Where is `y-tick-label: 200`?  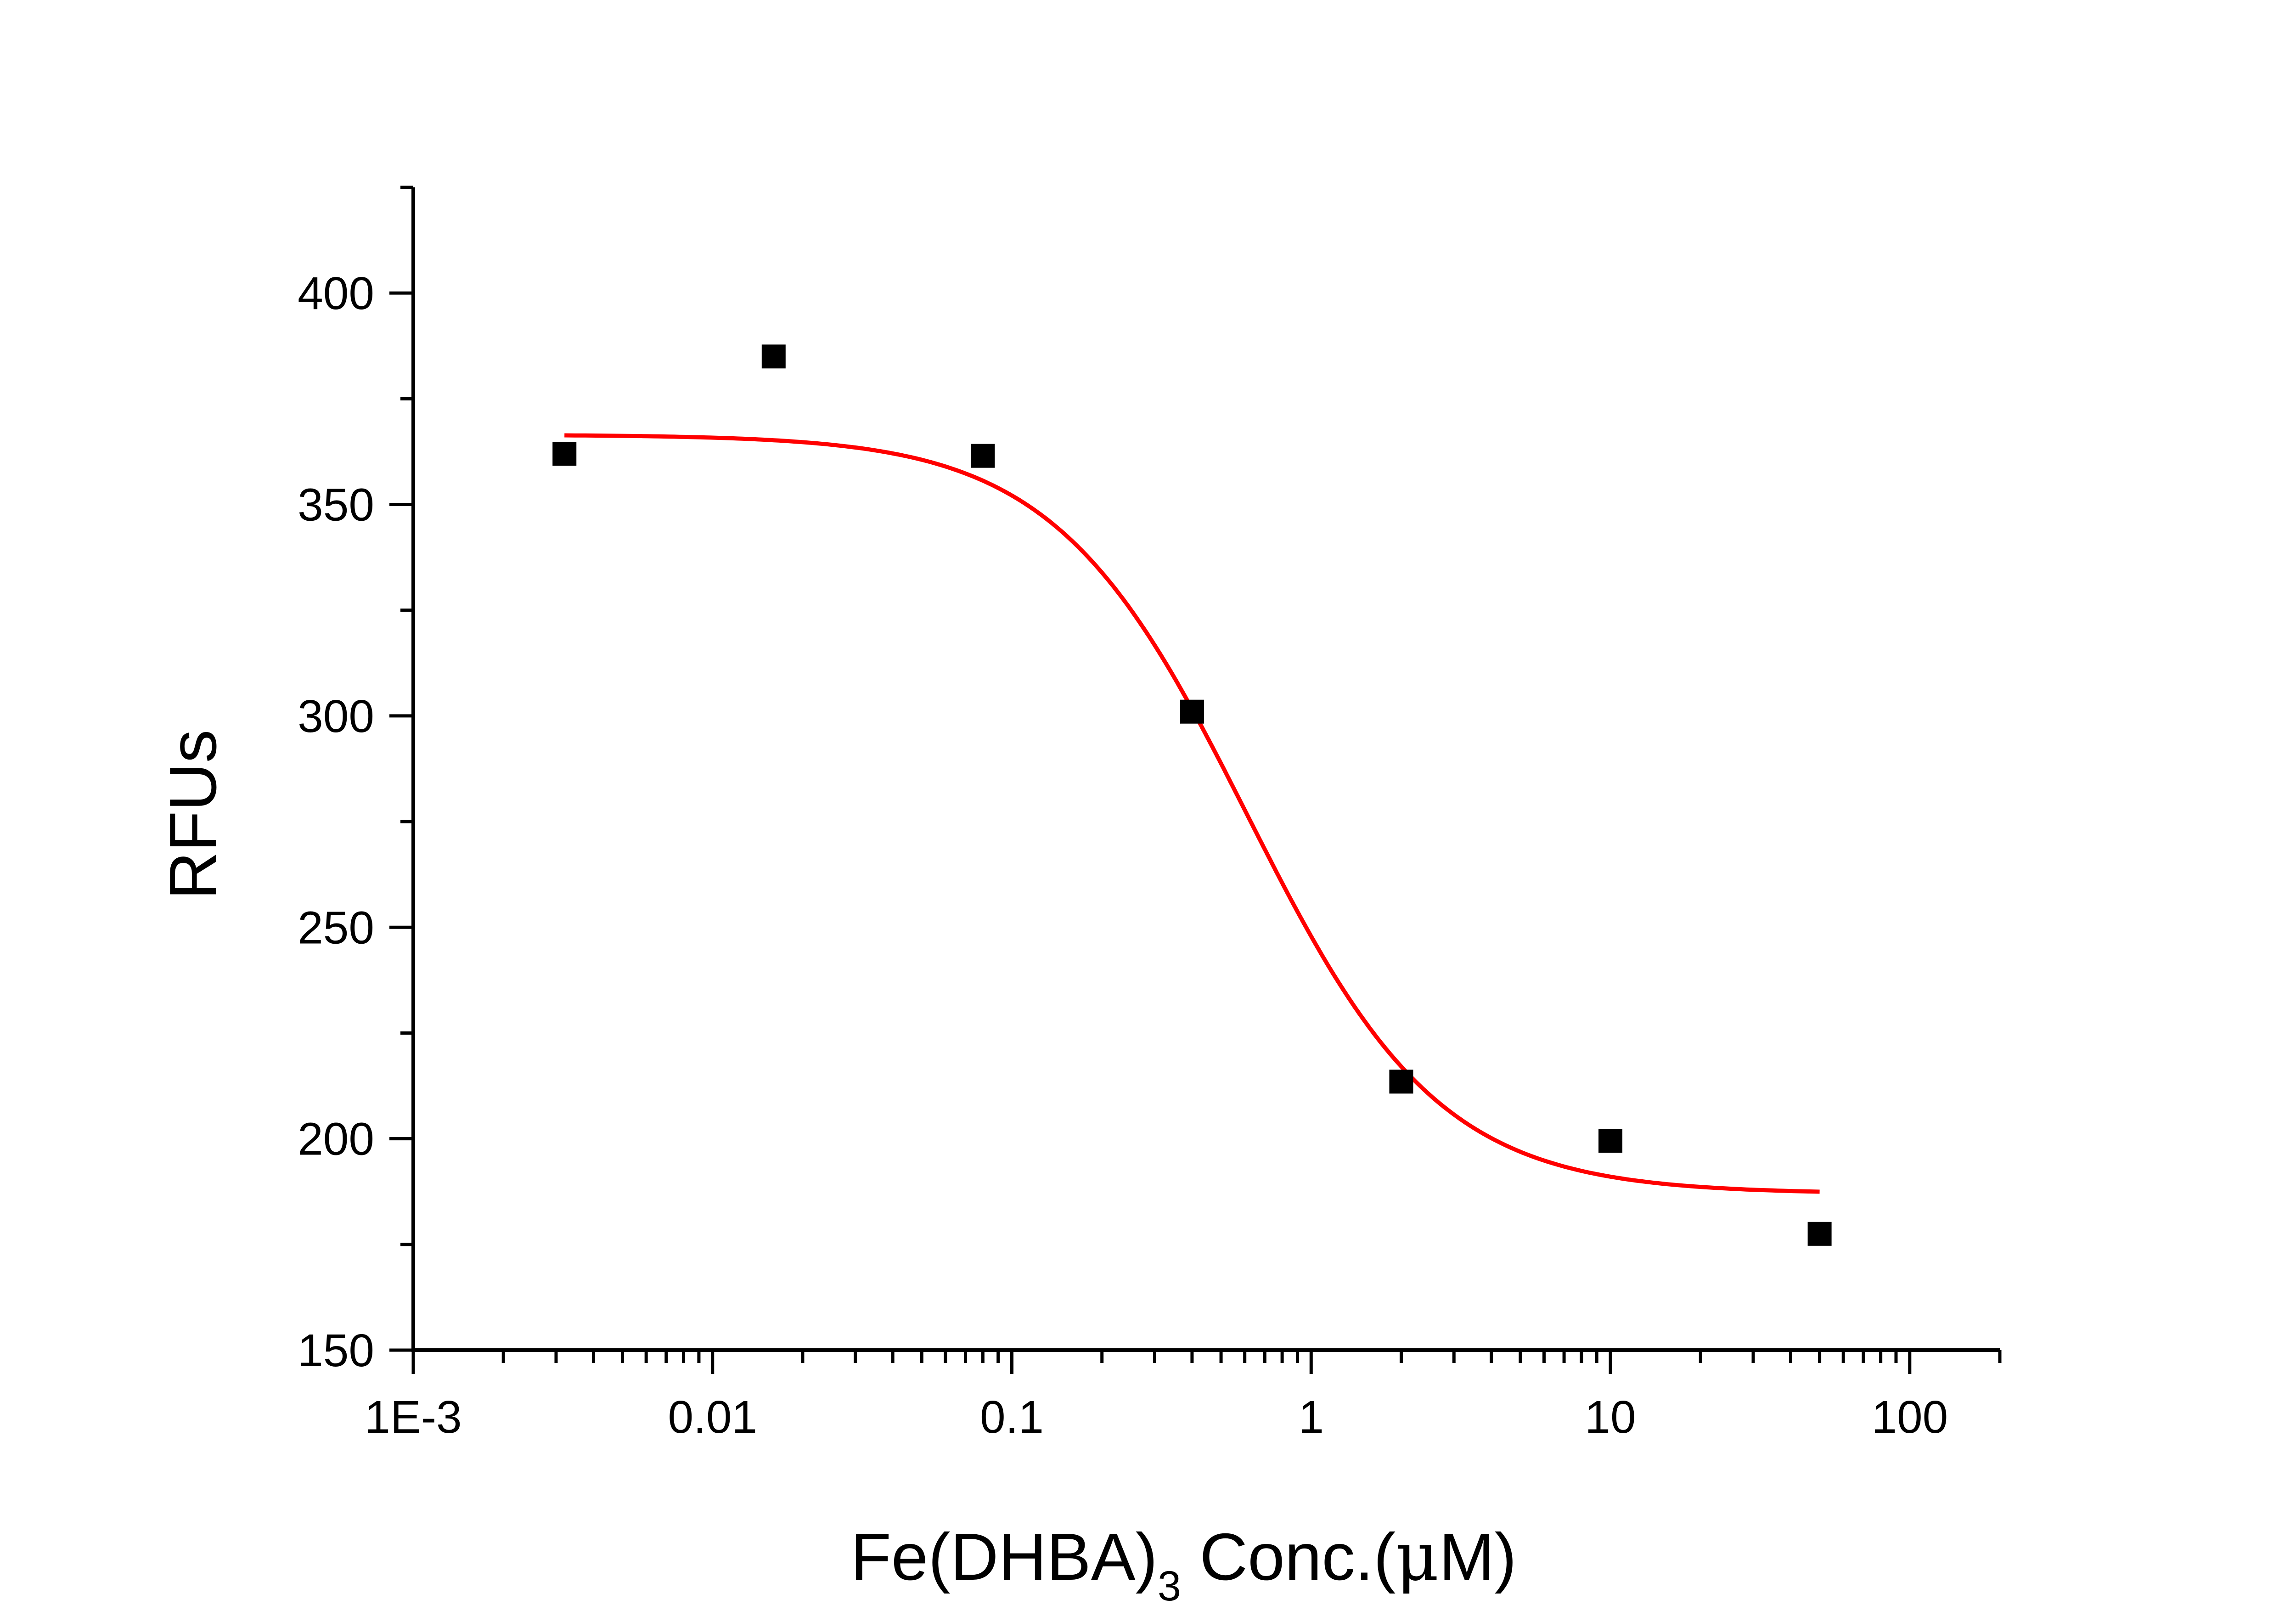 y-tick-label: 200 is located at coordinates (336, 1139).